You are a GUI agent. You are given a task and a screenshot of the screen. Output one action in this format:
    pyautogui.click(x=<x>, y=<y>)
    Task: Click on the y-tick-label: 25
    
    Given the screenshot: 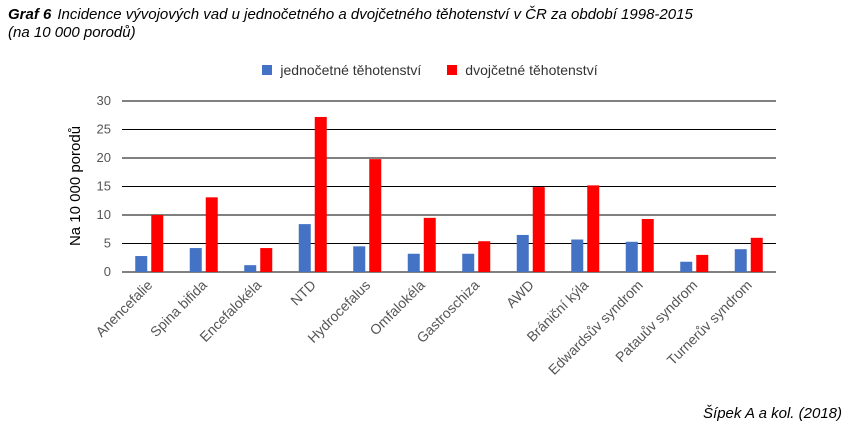 What is the action you would take?
    pyautogui.click(x=104, y=129)
    